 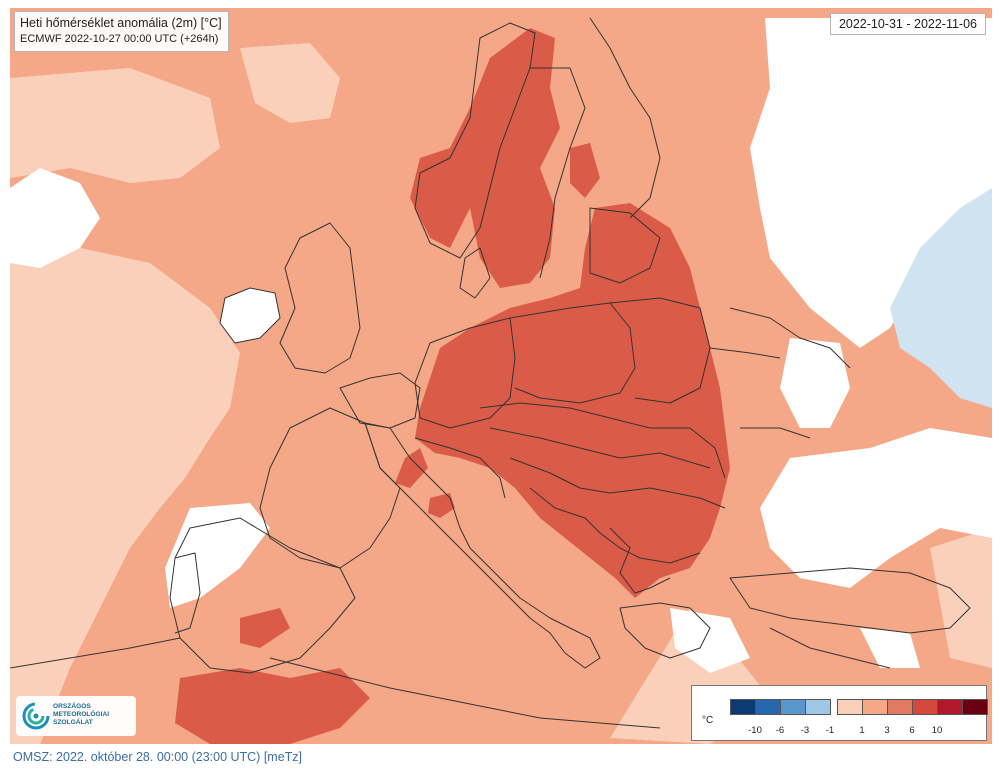 I want to click on legend-tick-label: 6, so click(x=912, y=730).